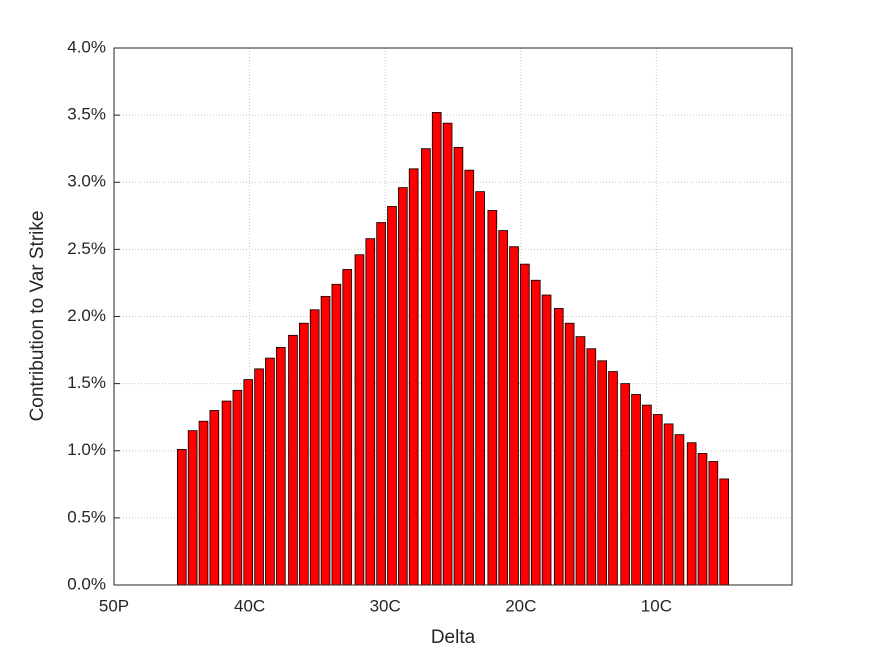  I want to click on x-tick-label: 50P, so click(114, 605).